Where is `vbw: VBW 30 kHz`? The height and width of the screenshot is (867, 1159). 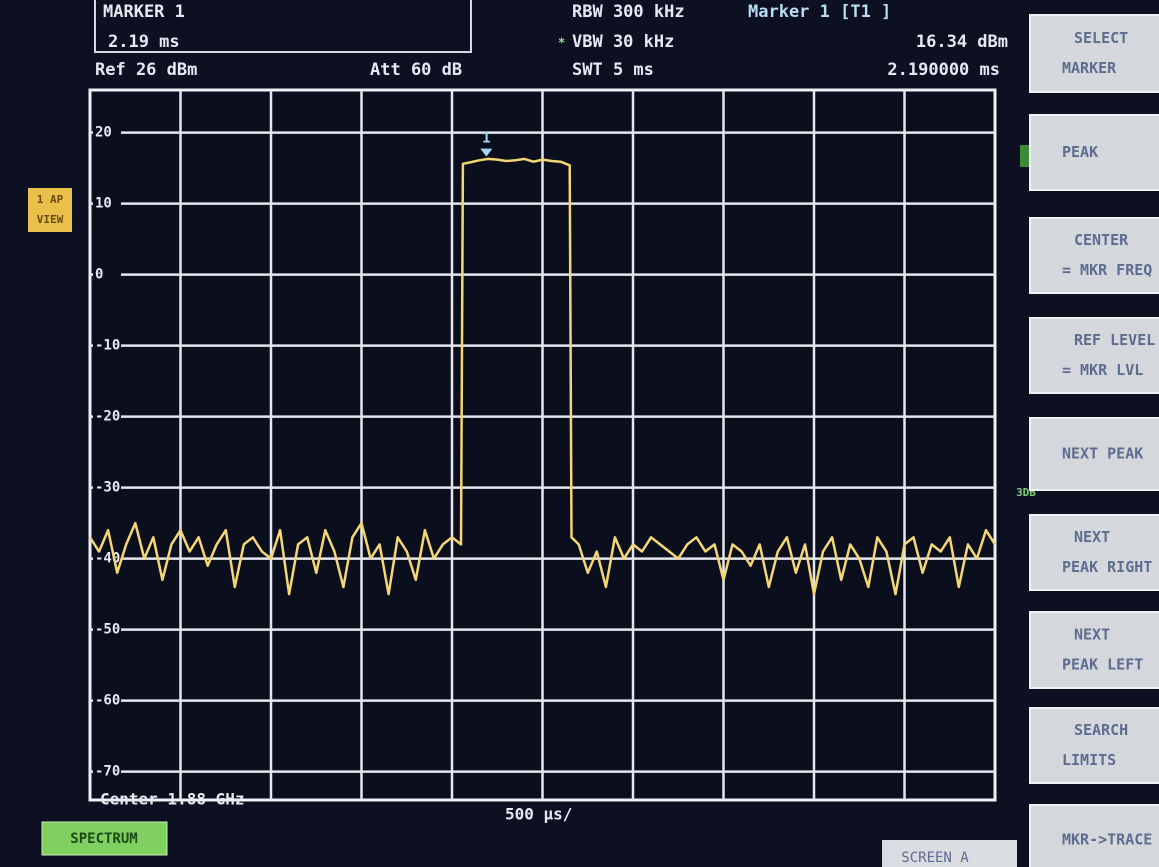 vbw: VBW 30 kHz is located at coordinates (623, 42).